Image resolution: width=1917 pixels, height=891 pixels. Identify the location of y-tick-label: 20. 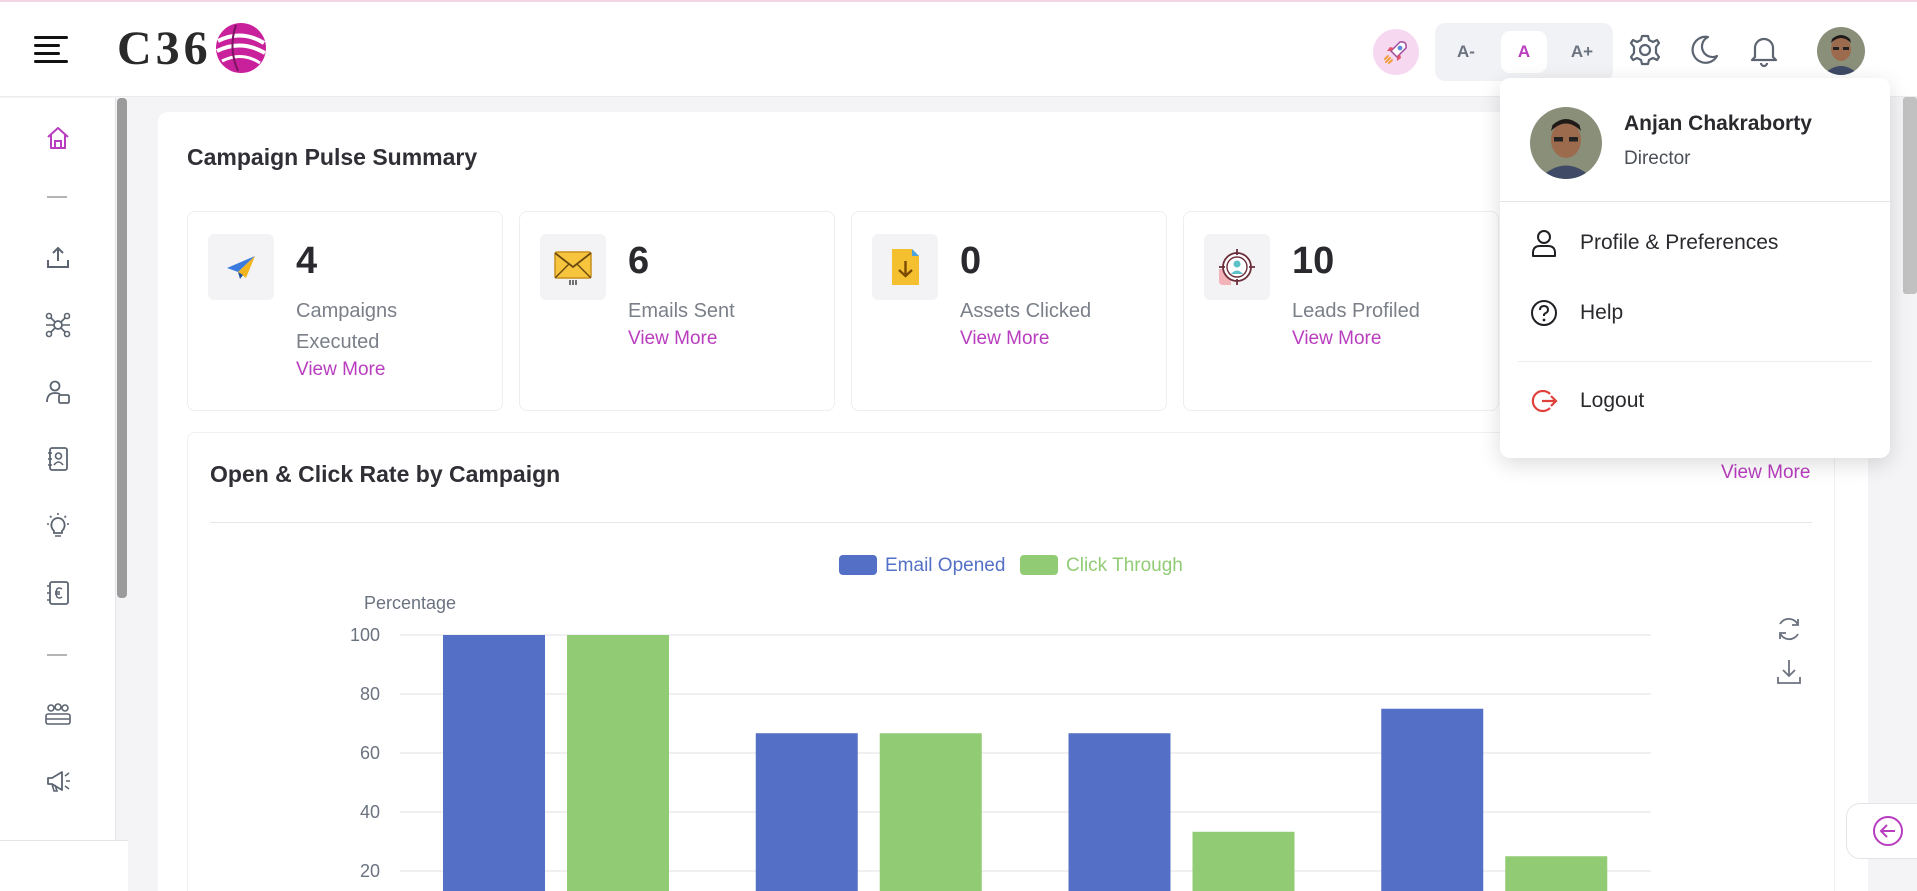
(370, 871).